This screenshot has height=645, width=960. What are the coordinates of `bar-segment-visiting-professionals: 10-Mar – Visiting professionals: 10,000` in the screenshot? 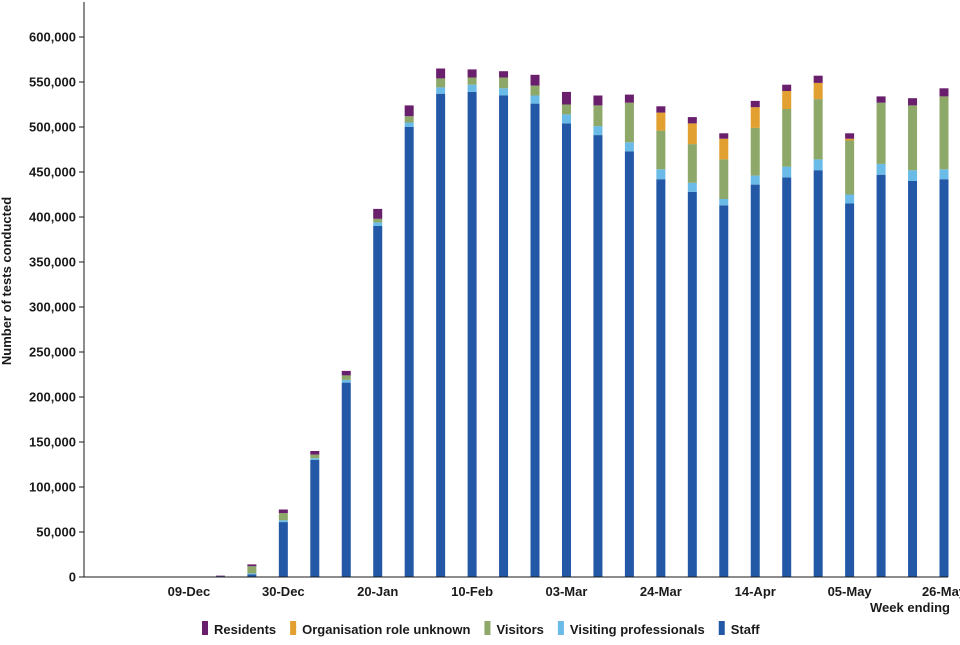 It's located at (598, 131).